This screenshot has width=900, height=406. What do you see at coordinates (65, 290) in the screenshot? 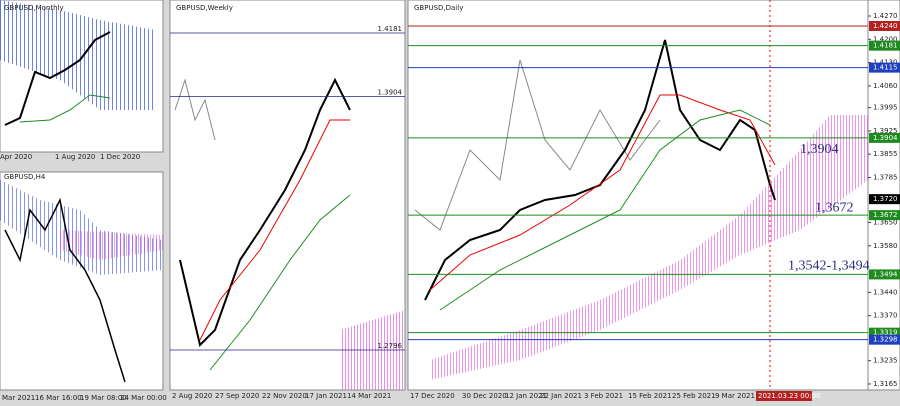
I see `h4-price` at bounding box center [65, 290].